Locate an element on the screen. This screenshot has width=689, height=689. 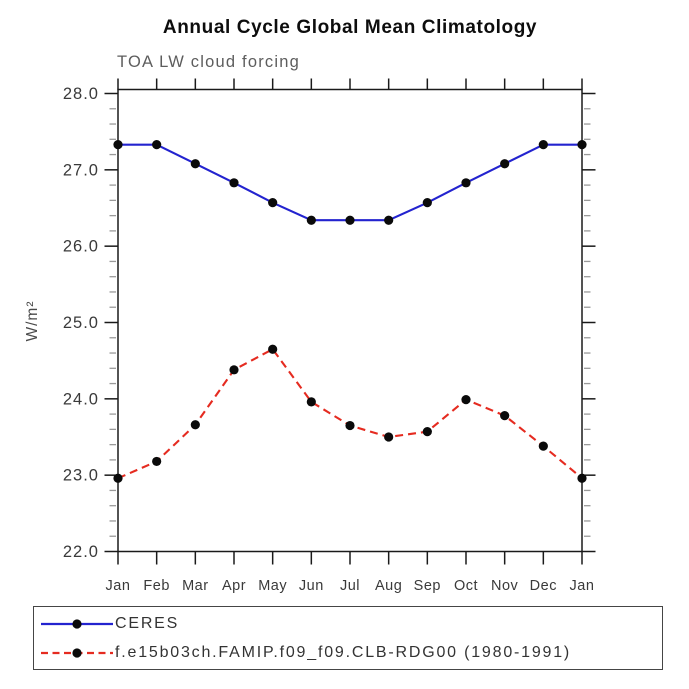
legend-label-ceres: CERES is located at coordinates (147, 623).